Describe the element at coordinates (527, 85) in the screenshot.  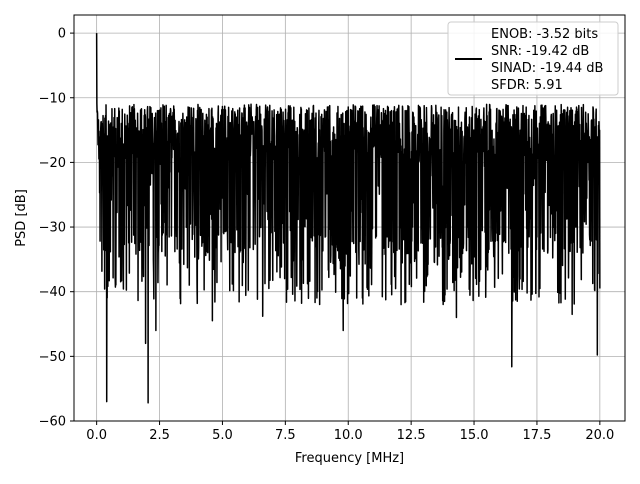
I see `legend-sfdr: SFDR: 5.91` at that location.